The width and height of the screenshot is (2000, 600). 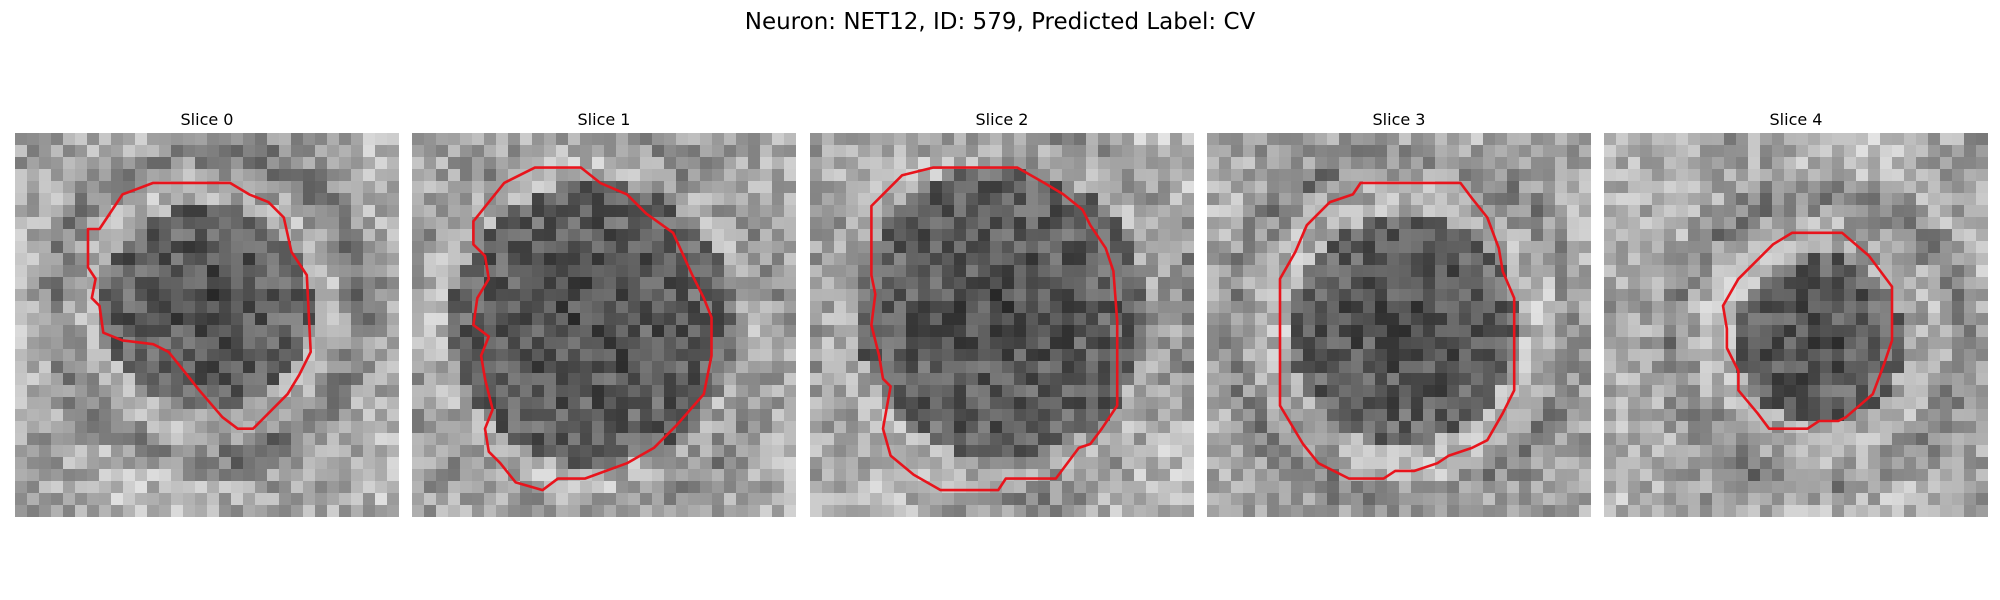 What do you see at coordinates (207, 119) in the screenshot?
I see `slice-title: Slice 0` at bounding box center [207, 119].